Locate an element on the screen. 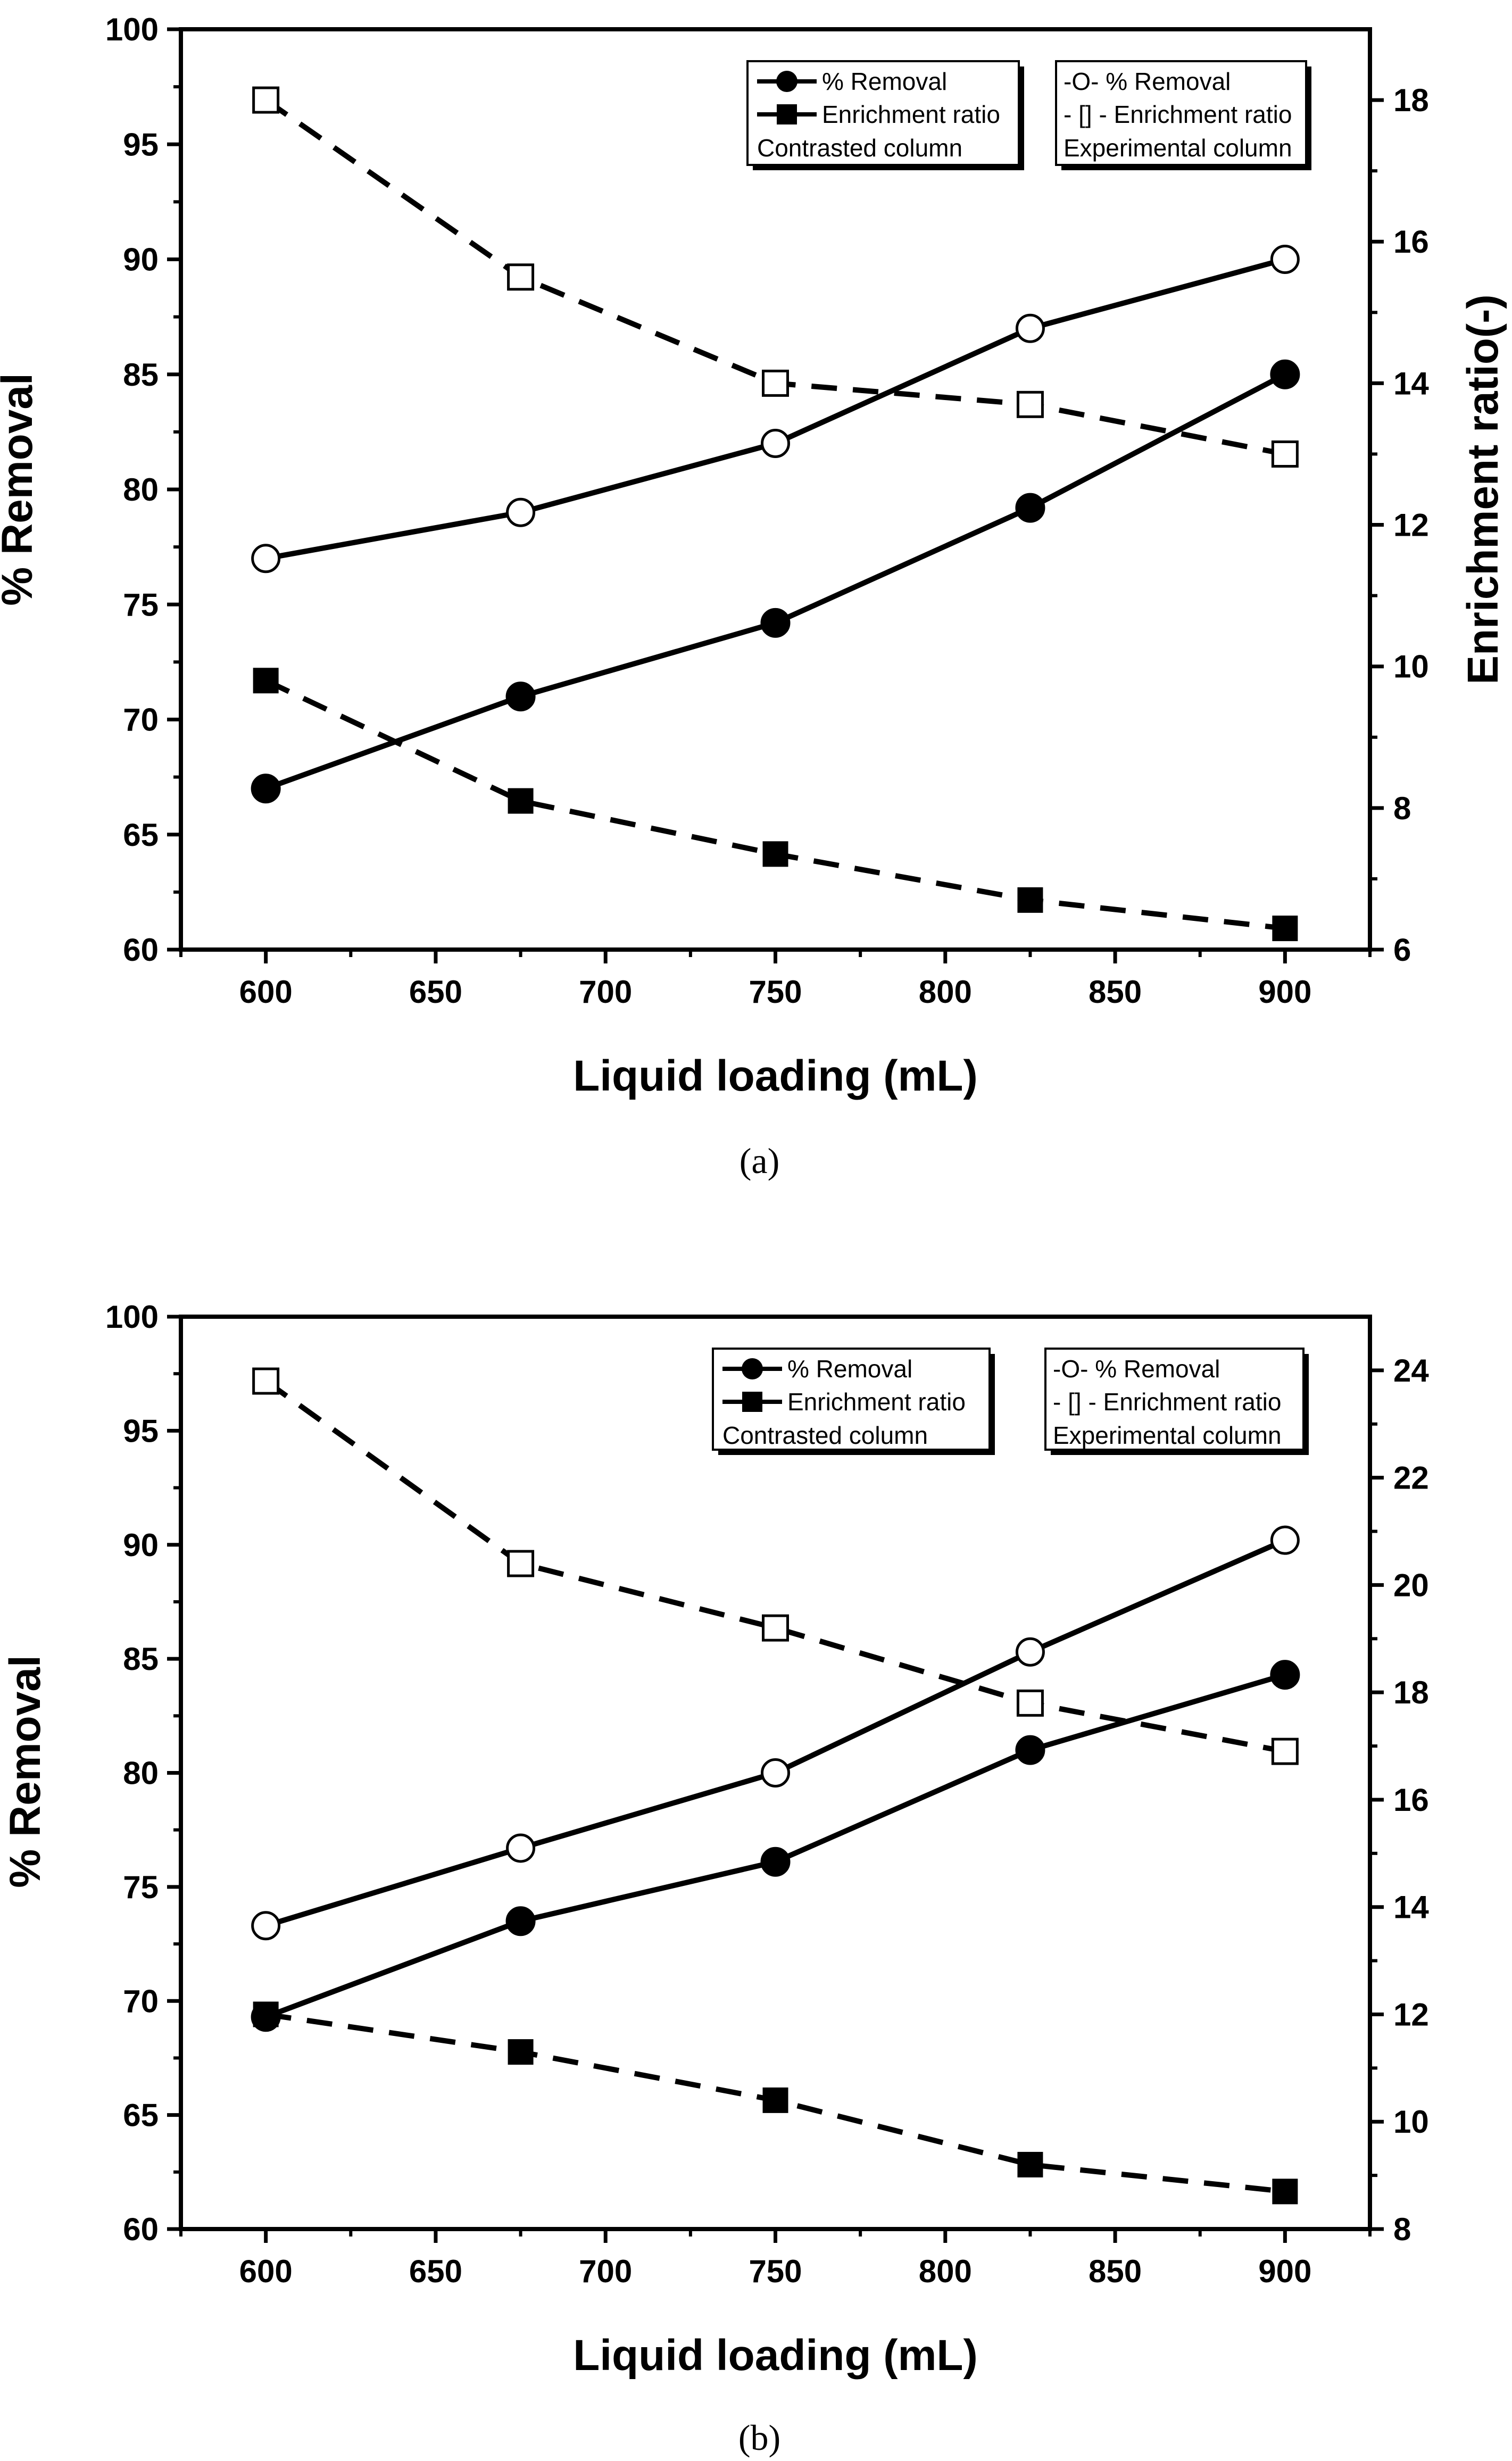  x-tick-label: 650 is located at coordinates (435, 2271).